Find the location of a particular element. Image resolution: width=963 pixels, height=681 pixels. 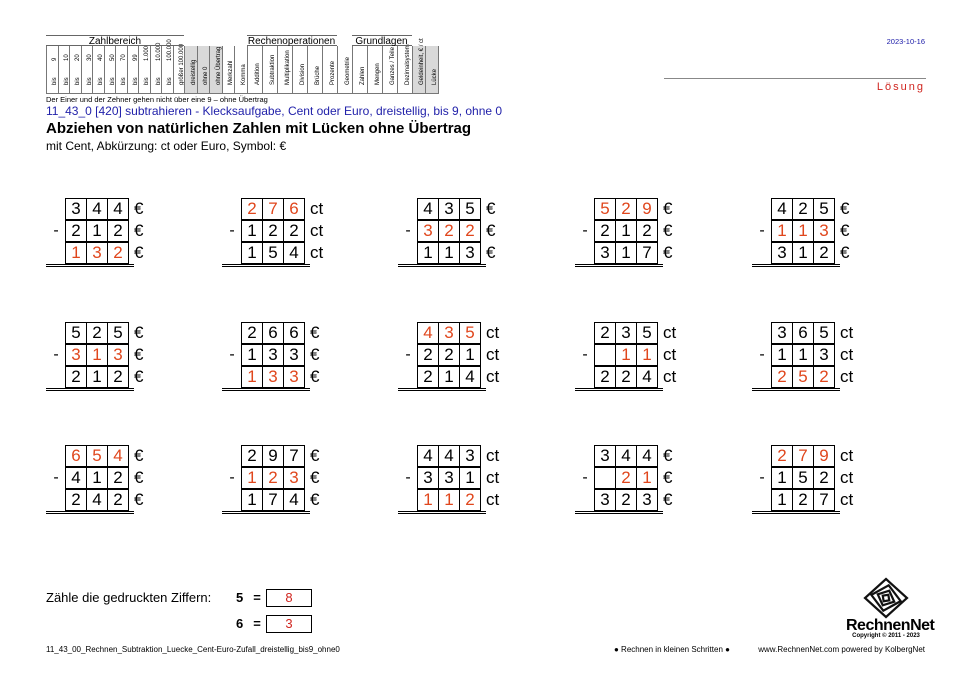

subtraction-problem: 4 3 5 € -3 2 2 €1 1 3 € is located at coordinates (455, 232).